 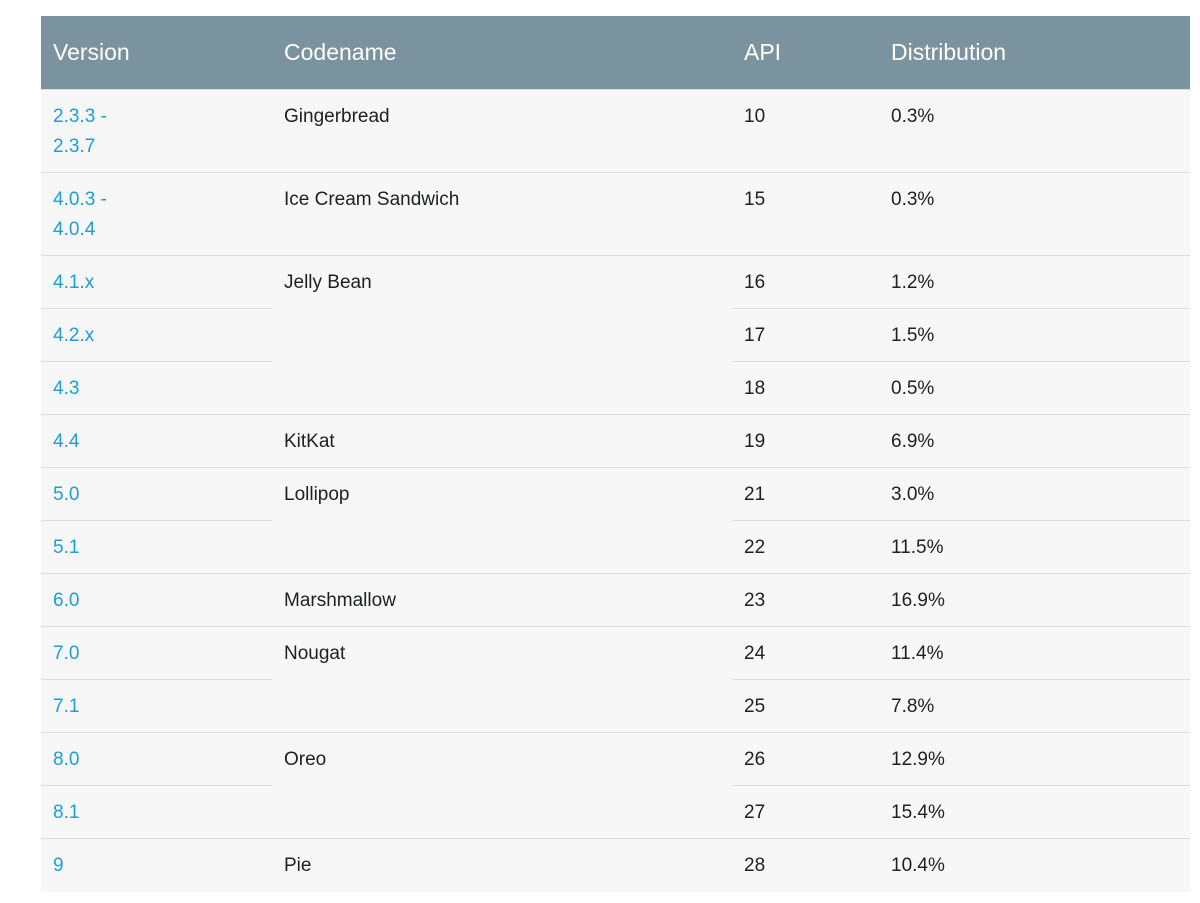 I want to click on api-cell: 26, so click(x=805, y=759).